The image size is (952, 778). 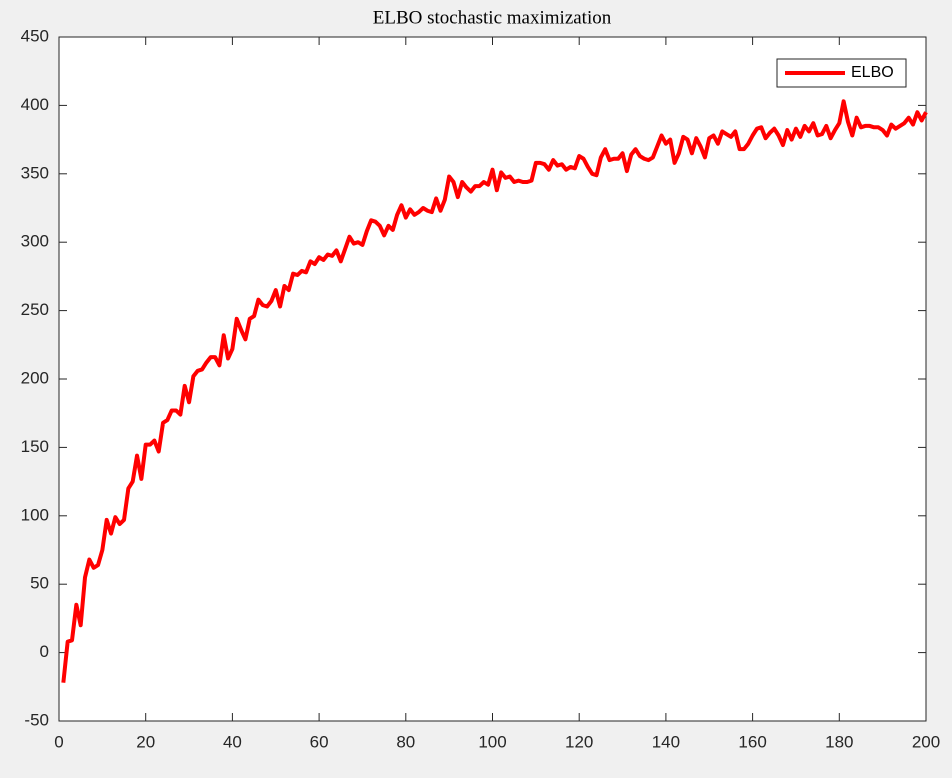 What do you see at coordinates (35, 172) in the screenshot?
I see `y-tick-label: 350` at bounding box center [35, 172].